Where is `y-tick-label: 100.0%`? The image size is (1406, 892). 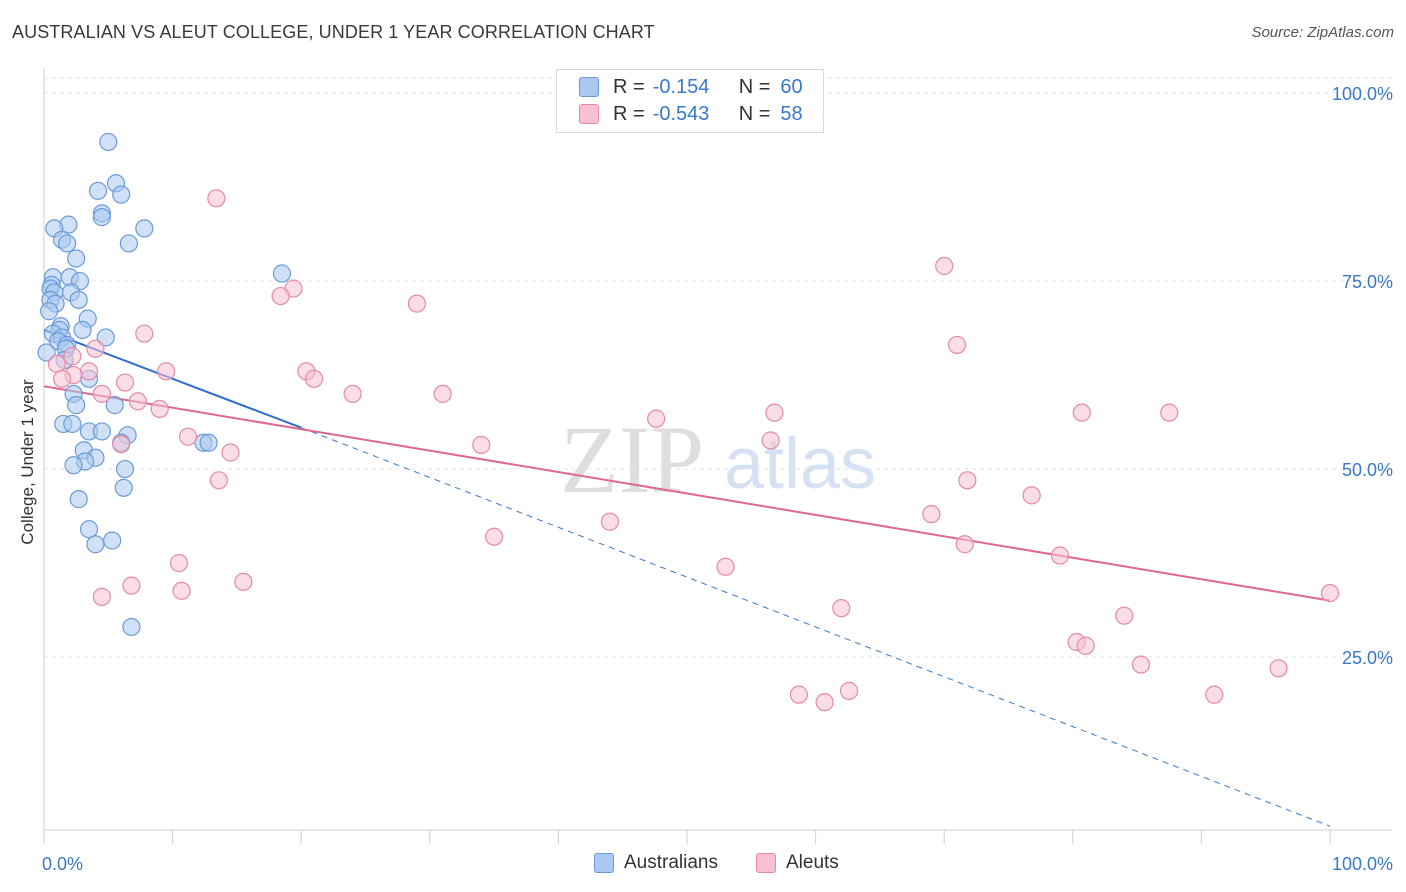 y-tick-label: 100.0% is located at coordinates (1362, 94).